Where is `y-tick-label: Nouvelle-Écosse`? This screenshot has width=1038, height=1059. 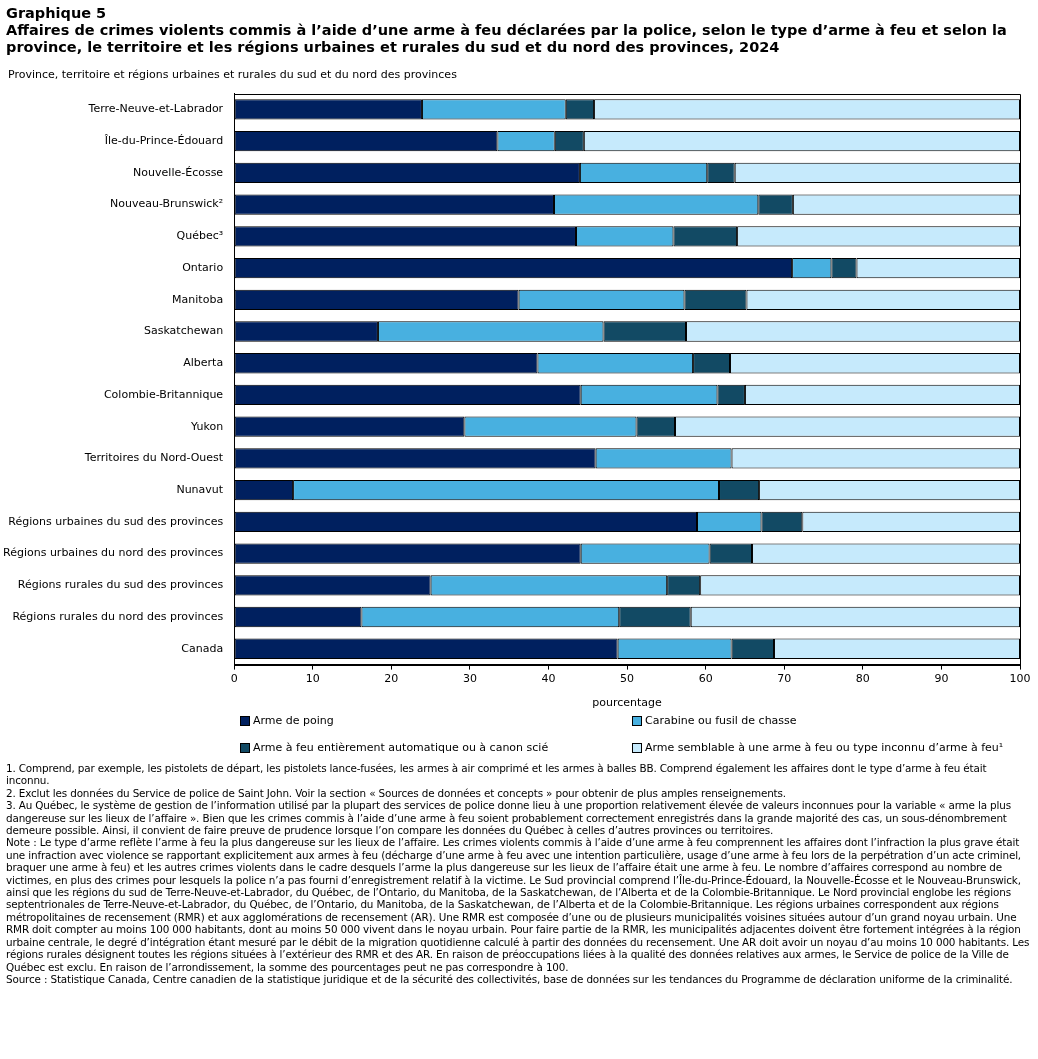
y-tick-label: Nouvelle-Écosse is located at coordinates (178, 172).